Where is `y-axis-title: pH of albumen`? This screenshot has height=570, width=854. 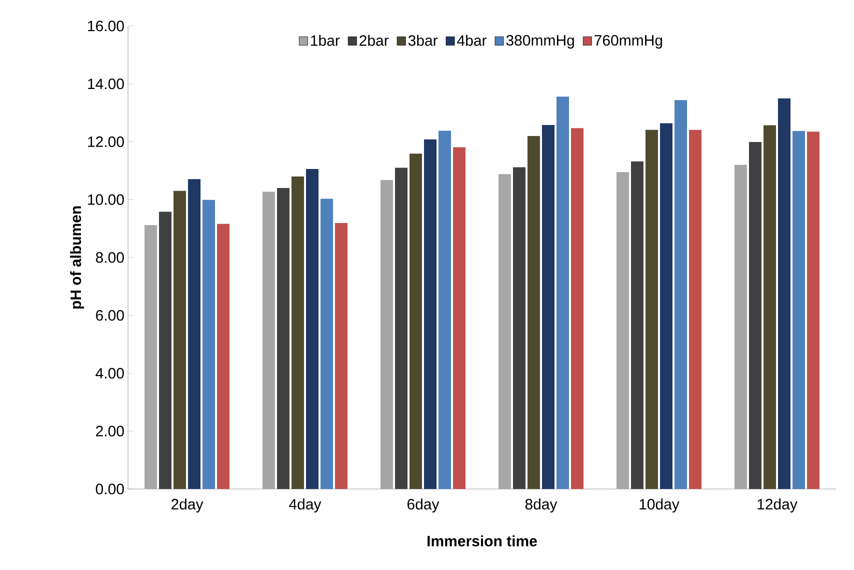
y-axis-title: pH of albumen is located at coordinates (77, 257).